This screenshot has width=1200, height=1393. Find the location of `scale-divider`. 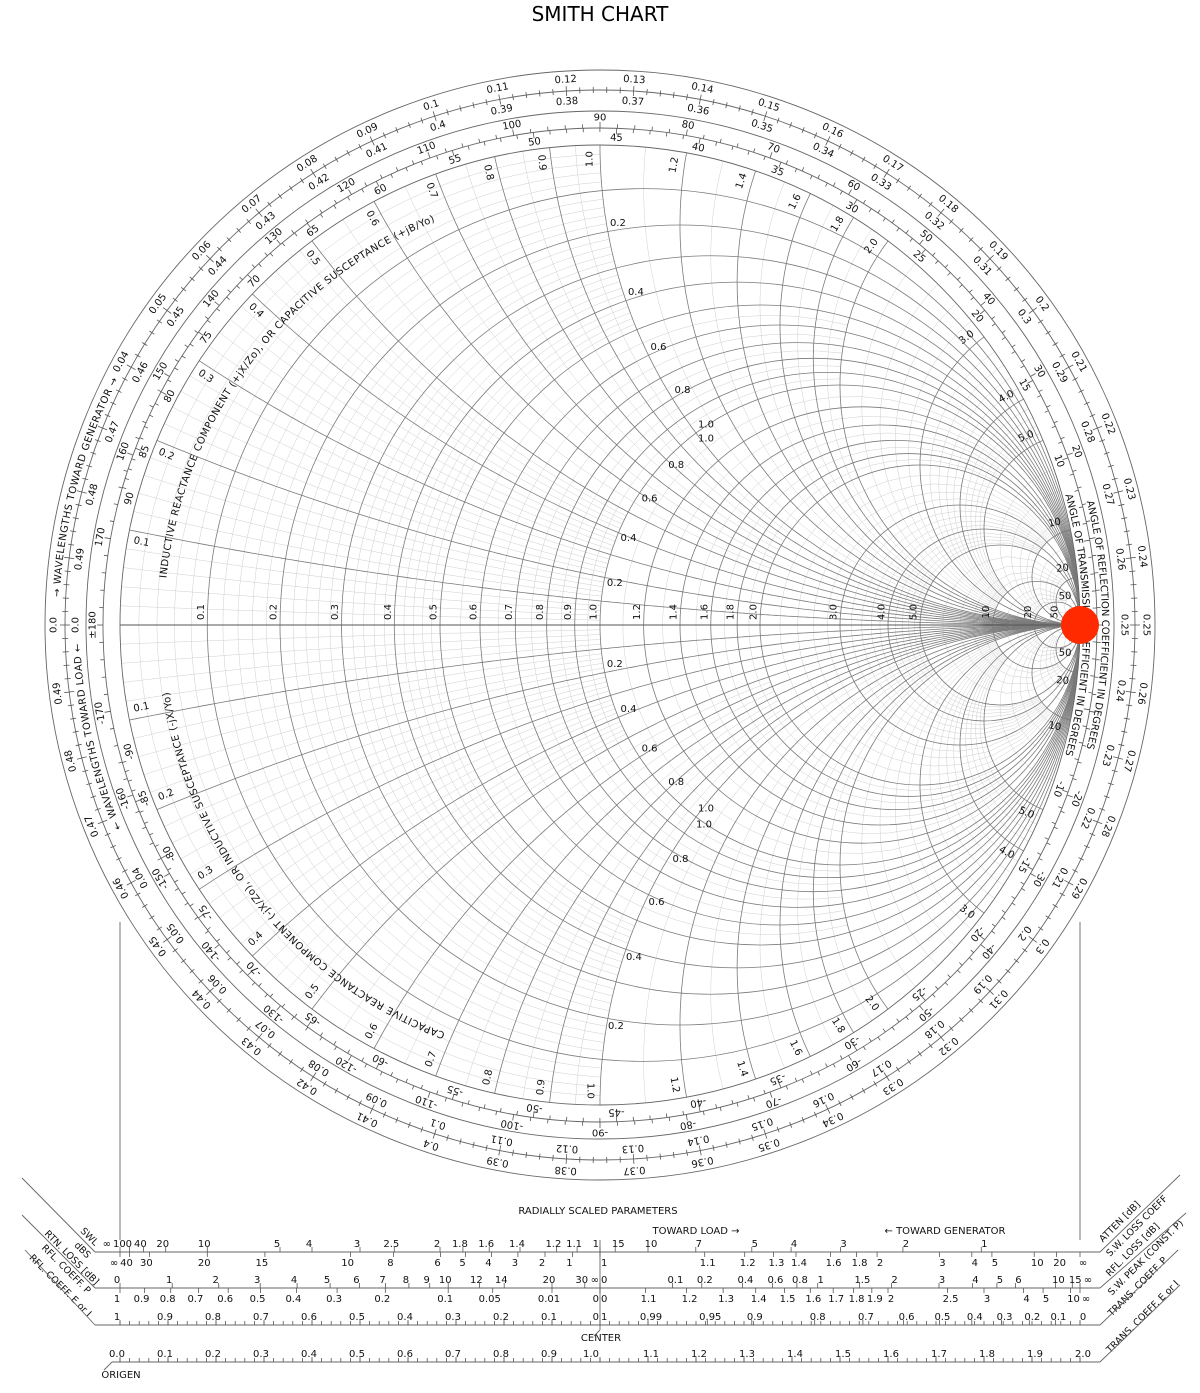

scale-divider is located at coordinates (108, 1366).